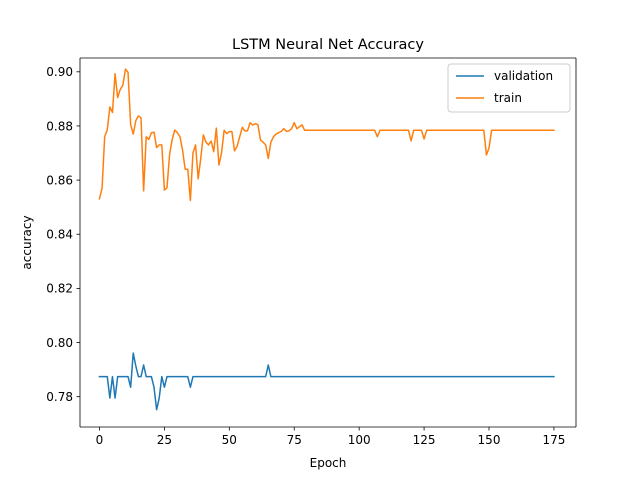 The width and height of the screenshot is (640, 480). Describe the element at coordinates (294, 440) in the screenshot. I see `x-tick-label: 75` at that location.